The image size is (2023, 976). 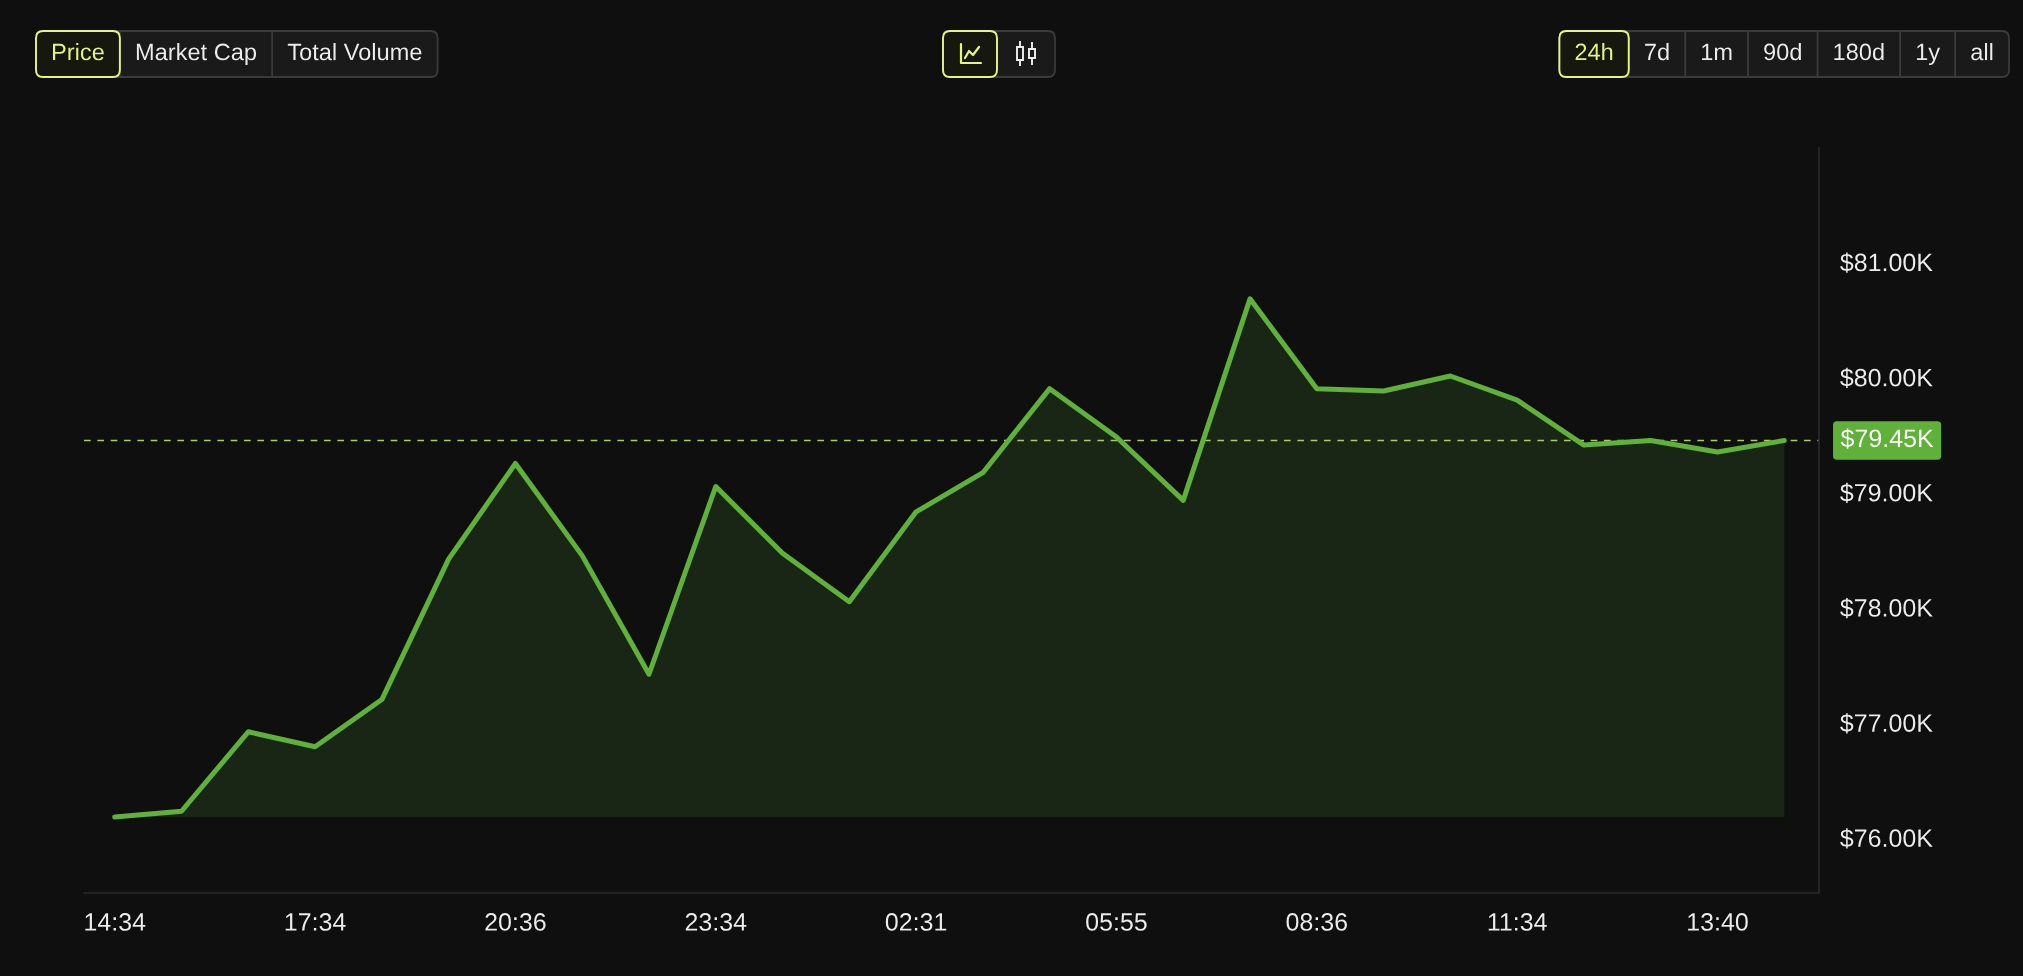 I want to click on x-tick-label: 05:55, so click(x=1116, y=922).